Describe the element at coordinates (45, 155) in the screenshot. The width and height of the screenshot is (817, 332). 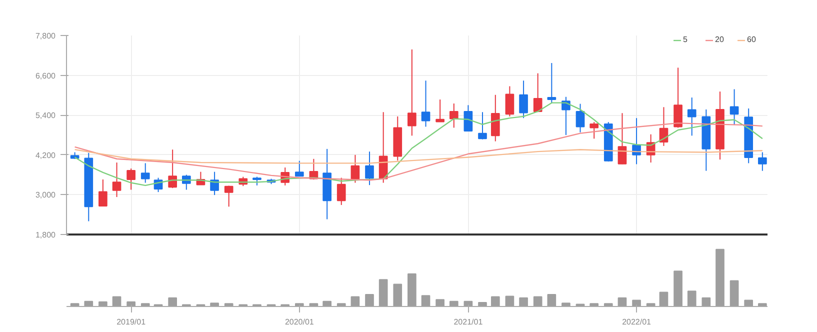
I see `y-tick-label: 4,200` at that location.